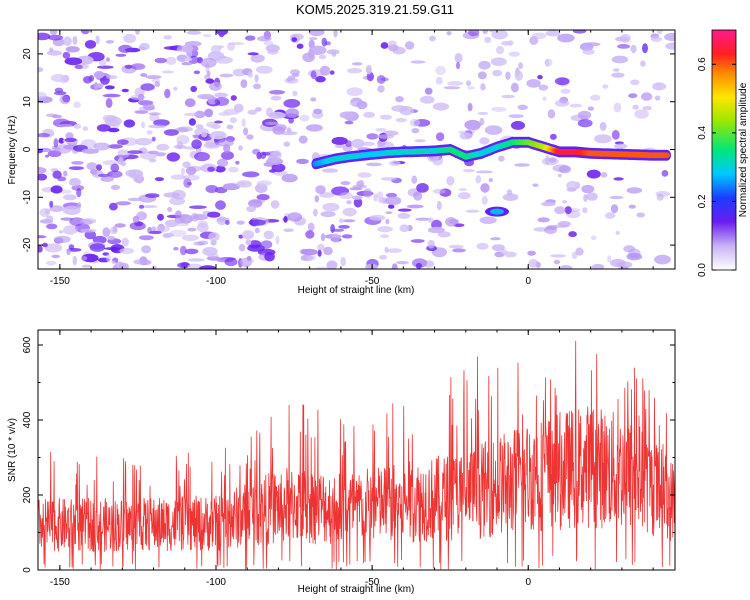 This screenshot has height=600, width=750. I want to click on y-tick-label: 0, so click(27, 570).